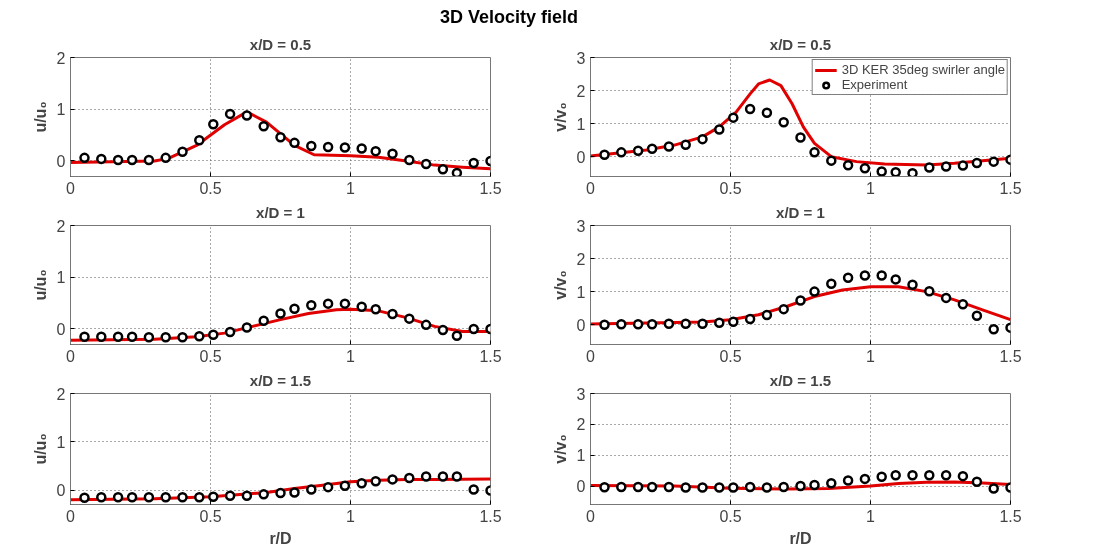 The image size is (1093, 551). I want to click on legend-label: 3D KER 35deg swirler angle, so click(923, 69).